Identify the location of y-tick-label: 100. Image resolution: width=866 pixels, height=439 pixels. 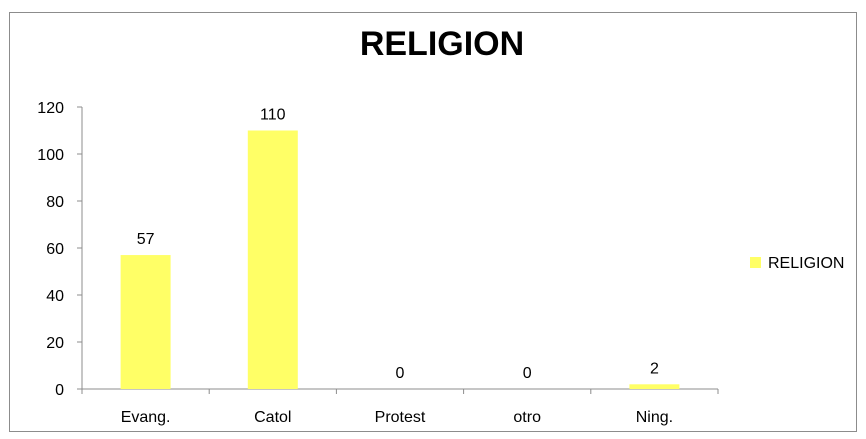
(50, 155).